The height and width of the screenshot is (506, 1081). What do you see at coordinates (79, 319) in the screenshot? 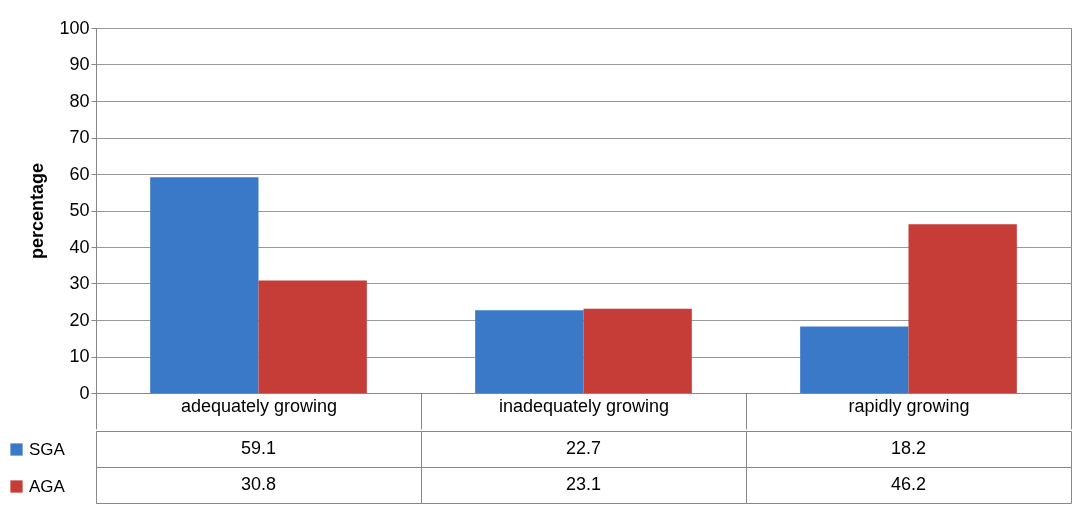
I see `y-tick-label: 20` at bounding box center [79, 319].